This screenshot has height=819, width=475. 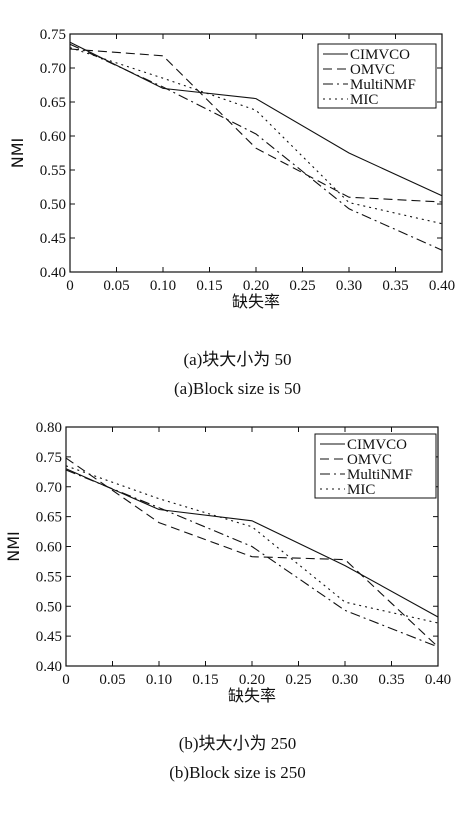 What do you see at coordinates (237, 743) in the screenshot?
I see `caption-cn-b: (b)块大小为 250` at bounding box center [237, 743].